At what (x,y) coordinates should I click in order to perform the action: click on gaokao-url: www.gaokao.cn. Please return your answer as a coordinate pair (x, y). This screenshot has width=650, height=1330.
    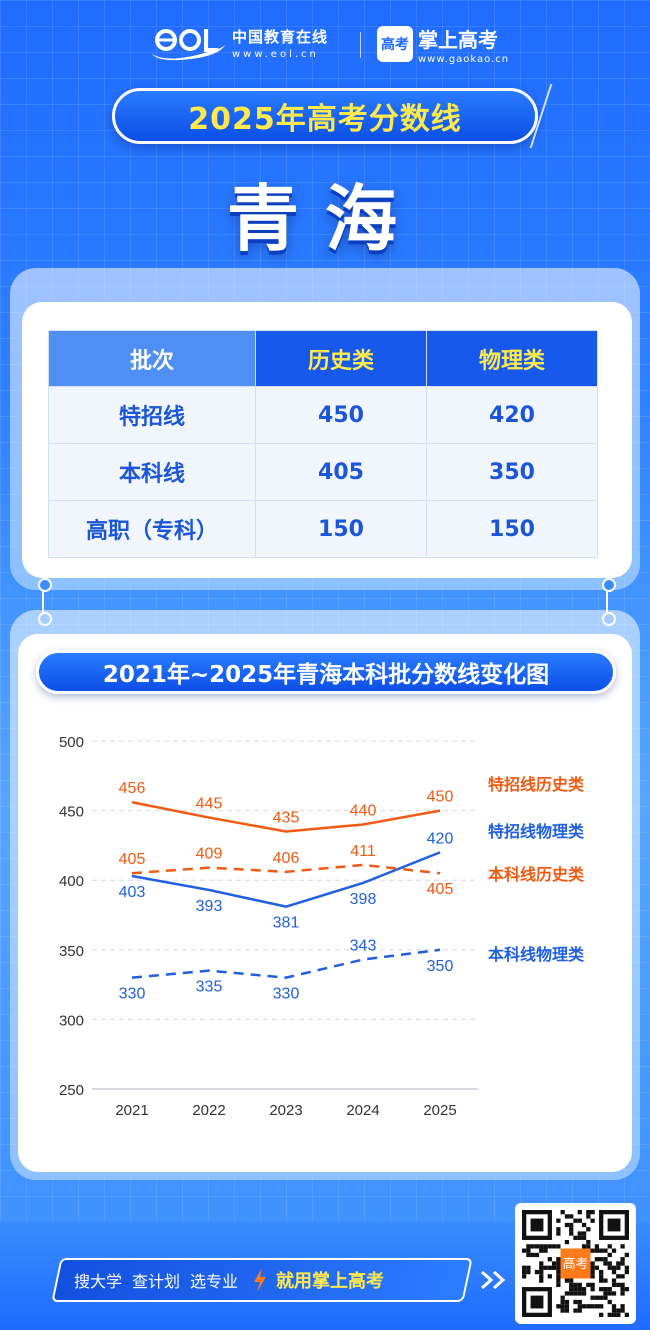
    Looking at the image, I should click on (464, 59).